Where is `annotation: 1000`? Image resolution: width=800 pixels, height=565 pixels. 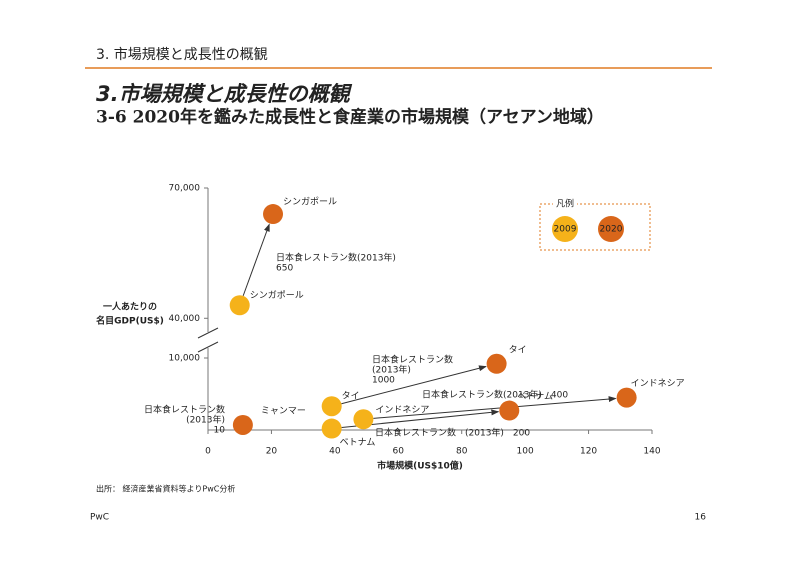 annotation: 1000 is located at coordinates (383, 381).